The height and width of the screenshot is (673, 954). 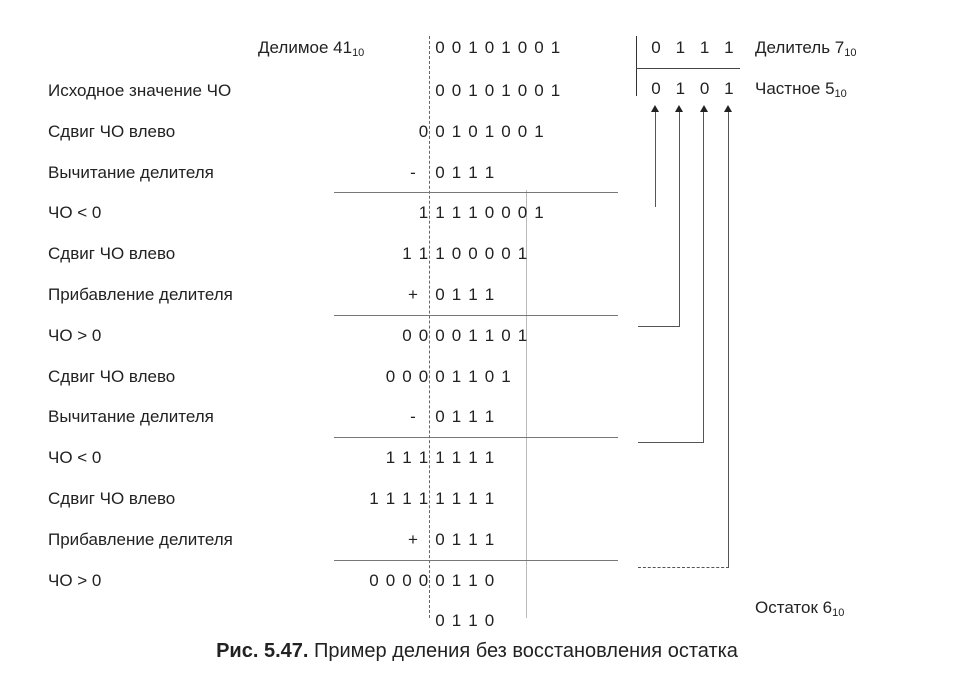 What do you see at coordinates (413, 417) in the screenshot?
I see `step-operator: -` at bounding box center [413, 417].